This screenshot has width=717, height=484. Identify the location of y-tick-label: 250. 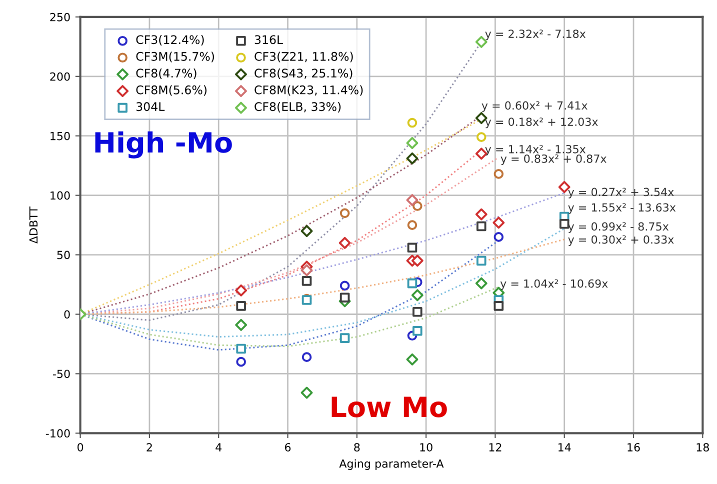
(60, 17).